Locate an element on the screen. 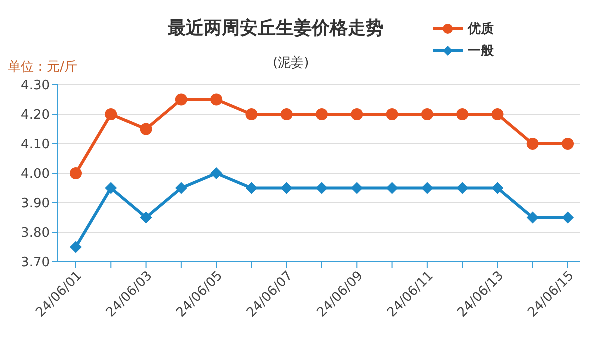 Image resolution: width=600 pixels, height=340 pixels. legend-label: 优质 is located at coordinates (481, 29).